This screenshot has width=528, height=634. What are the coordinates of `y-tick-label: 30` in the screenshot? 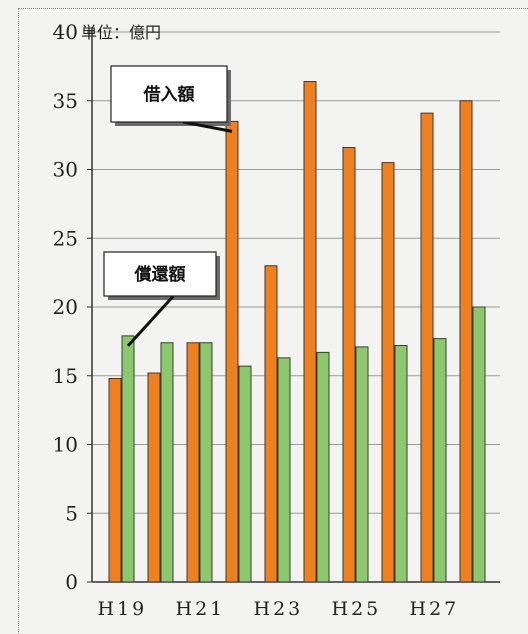 It's located at (65, 170).